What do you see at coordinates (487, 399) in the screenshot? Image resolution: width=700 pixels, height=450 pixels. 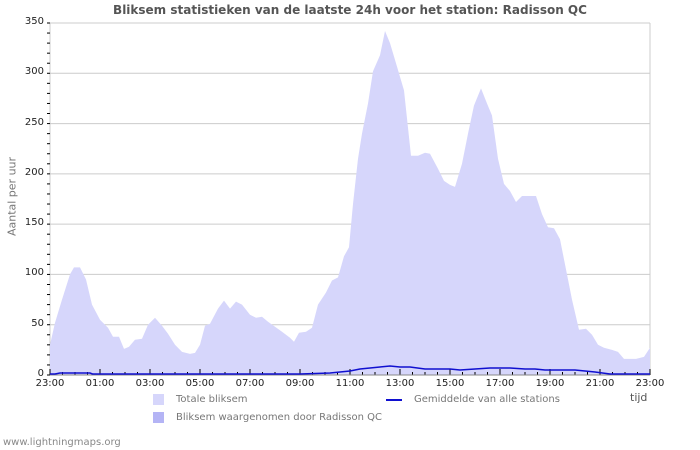 I see `legend-average-label: Gemiddelde van alle stations` at bounding box center [487, 399].